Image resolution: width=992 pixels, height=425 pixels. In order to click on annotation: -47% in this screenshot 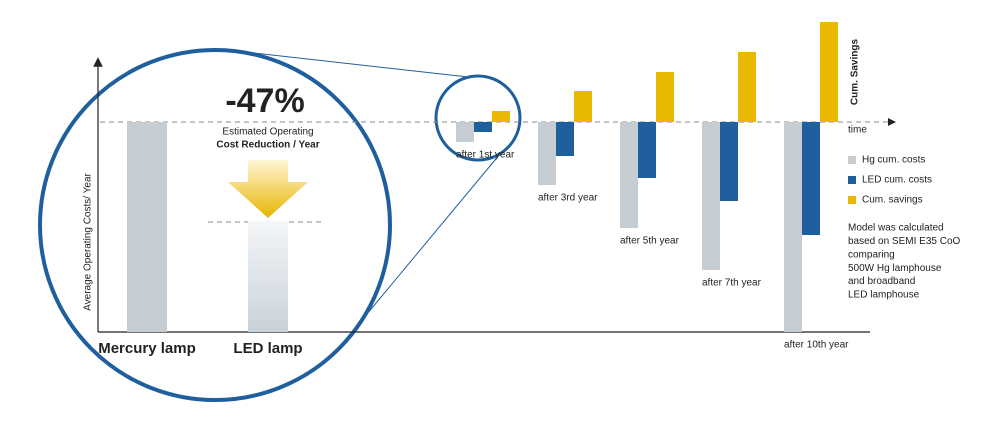, I will do `click(264, 101)`.